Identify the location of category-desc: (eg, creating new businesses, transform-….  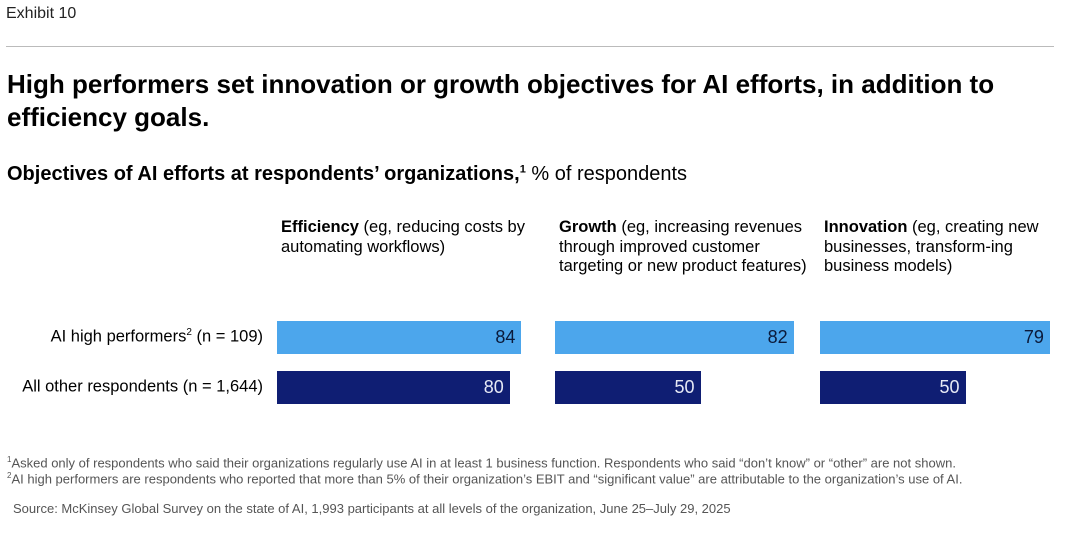
(931, 246).